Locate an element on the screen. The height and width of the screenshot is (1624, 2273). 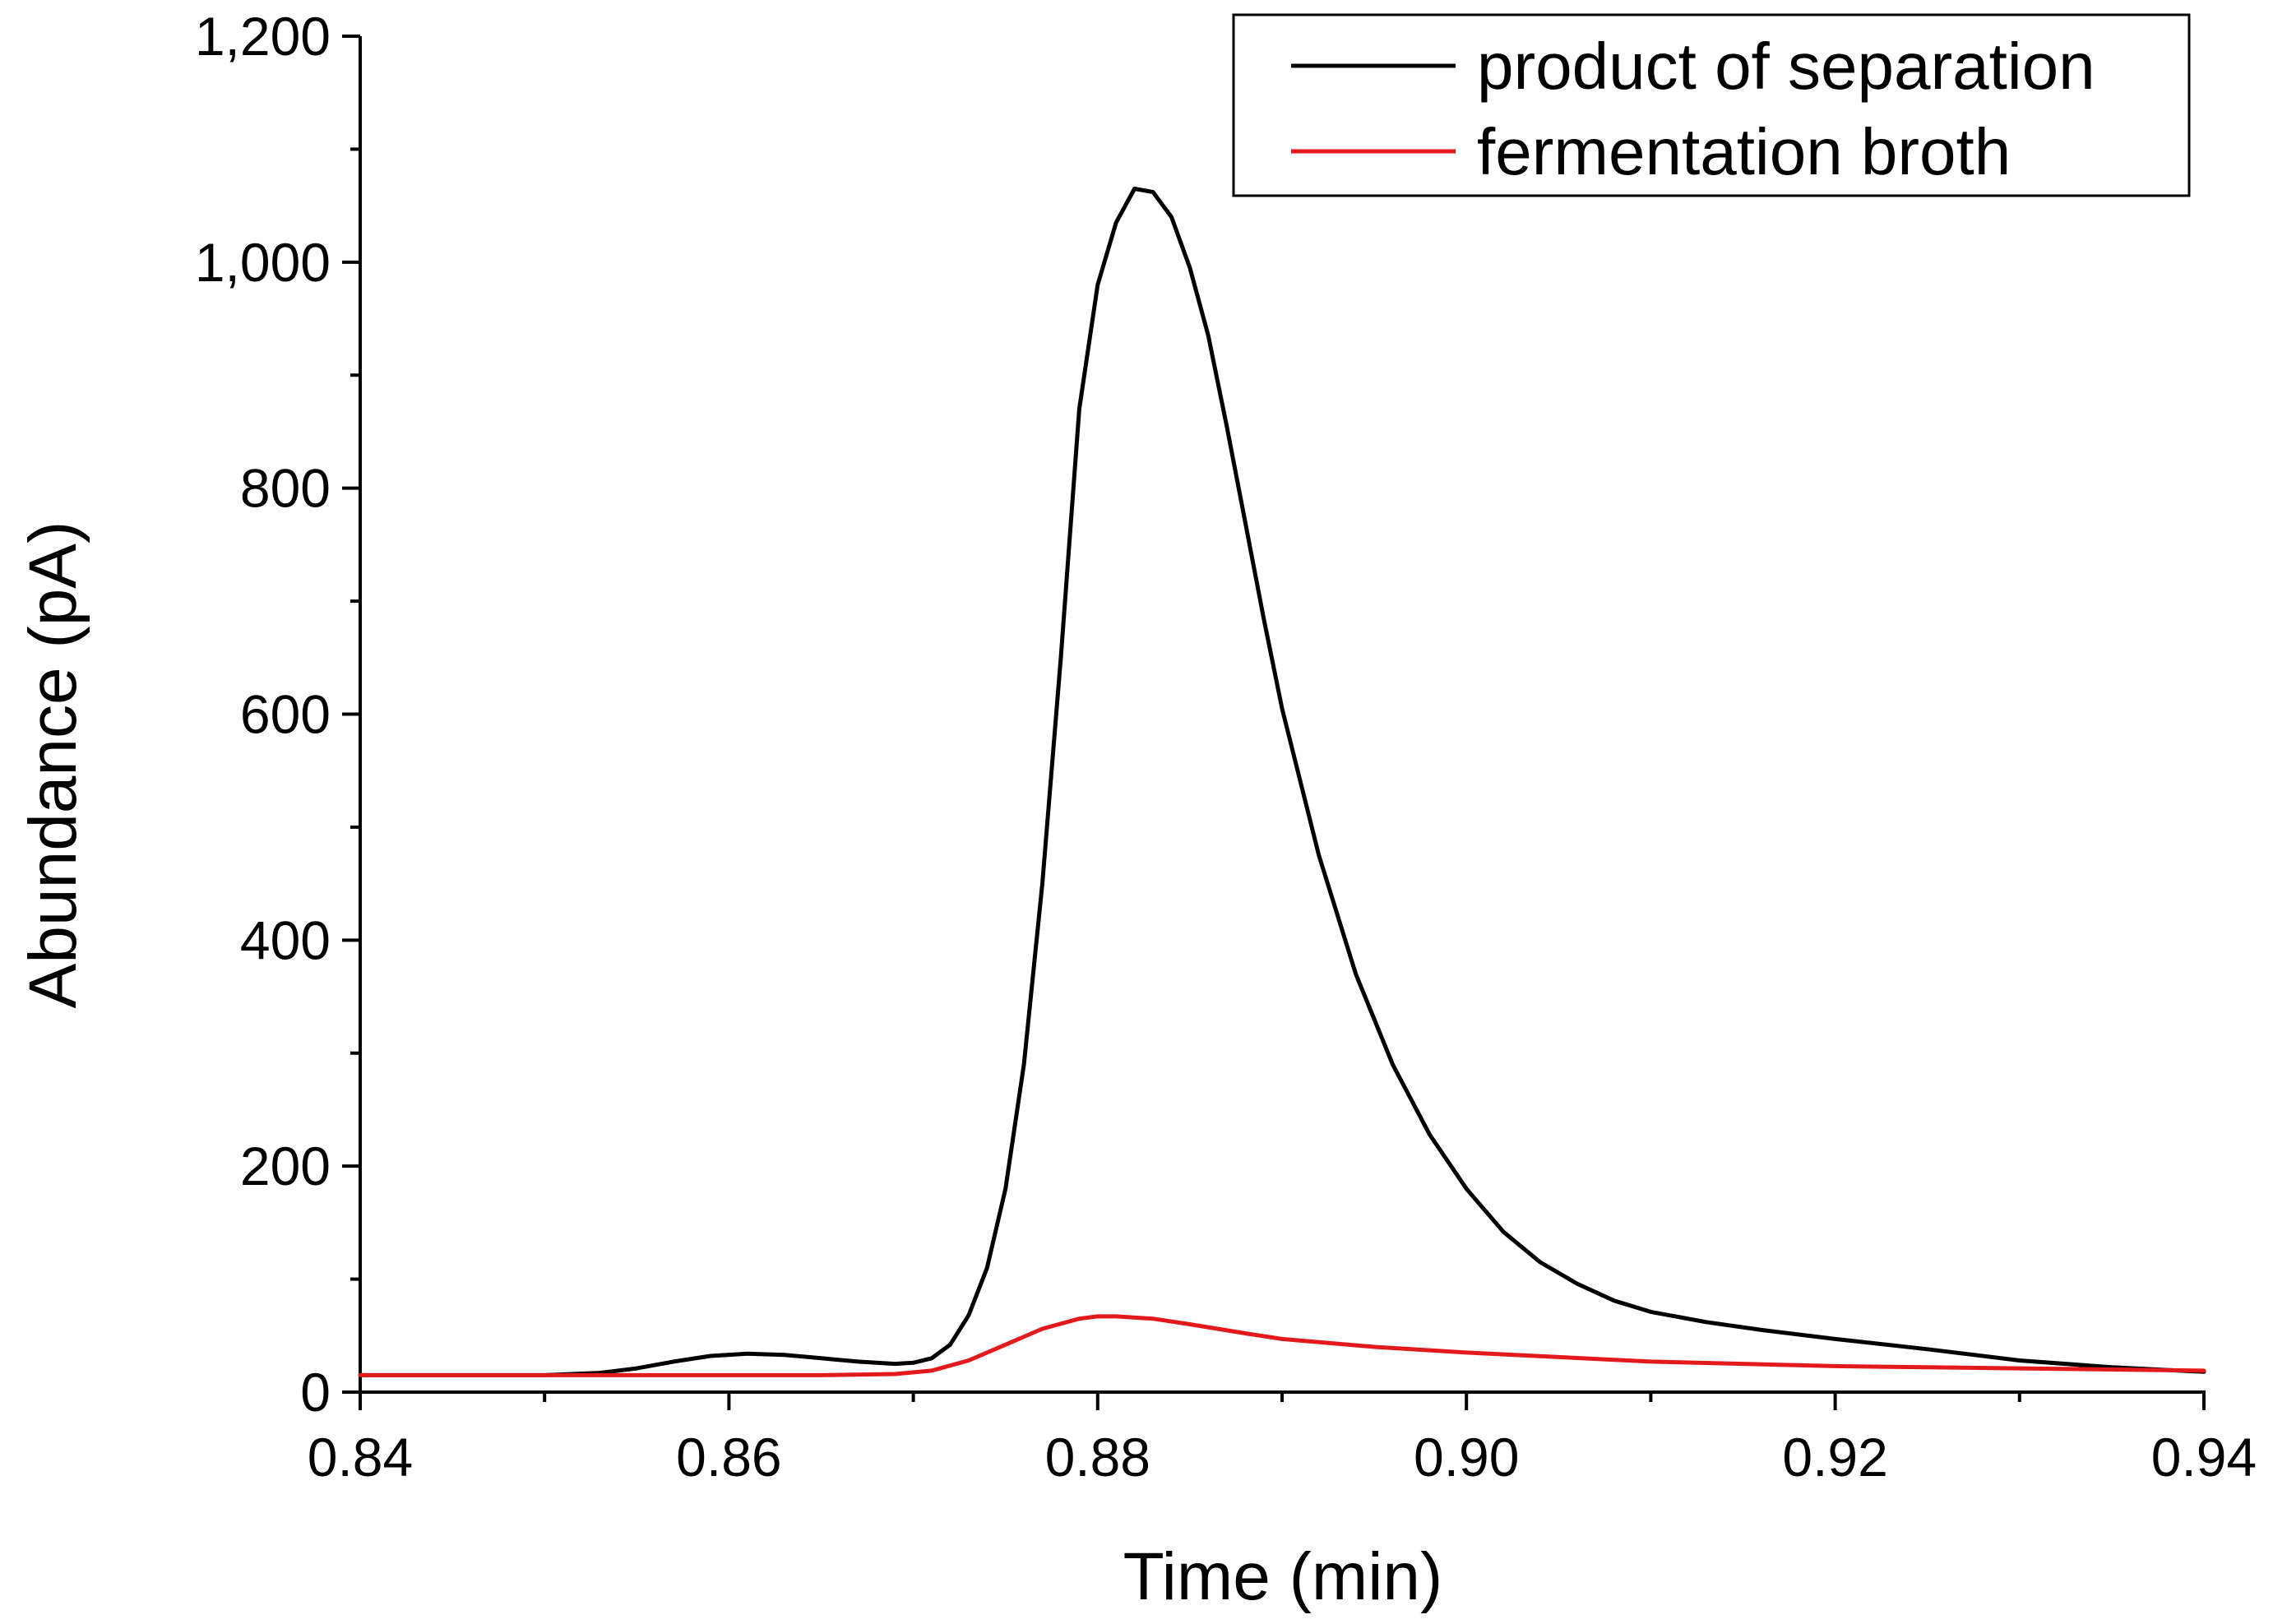
y-tick-label: 1,000 is located at coordinates (263, 262).